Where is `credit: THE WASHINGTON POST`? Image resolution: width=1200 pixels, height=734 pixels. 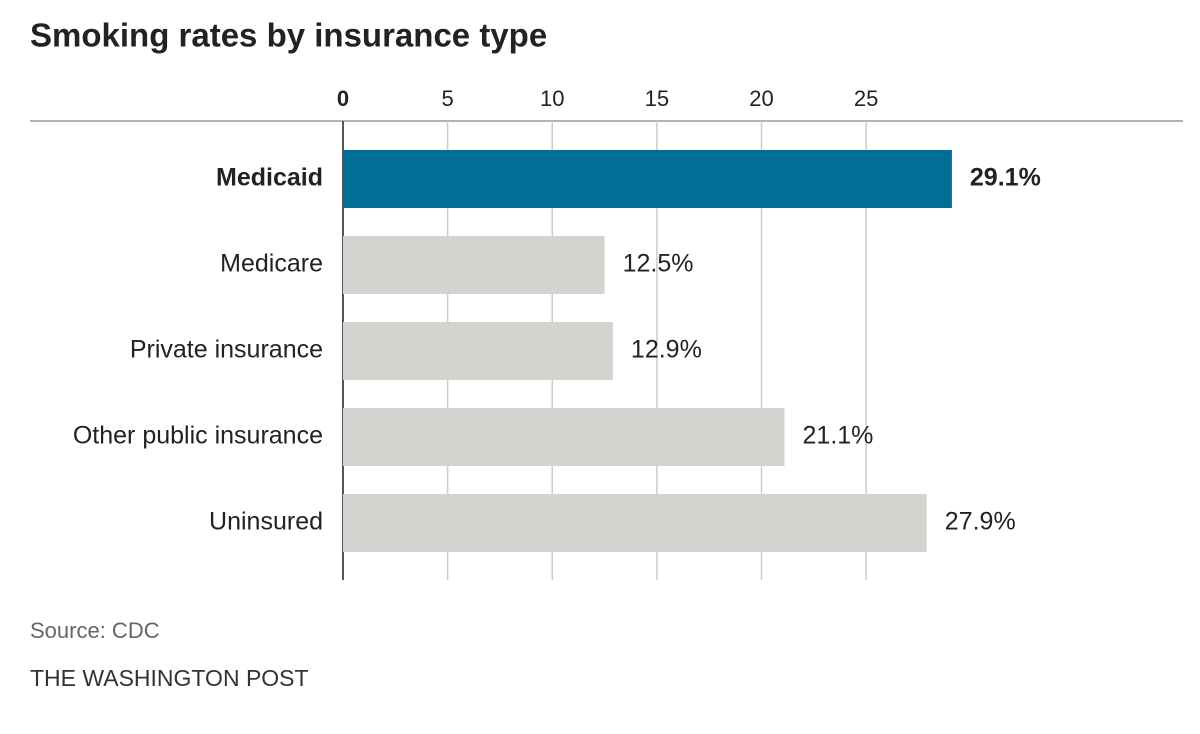 credit: THE WASHINGTON POST is located at coordinates (169, 678).